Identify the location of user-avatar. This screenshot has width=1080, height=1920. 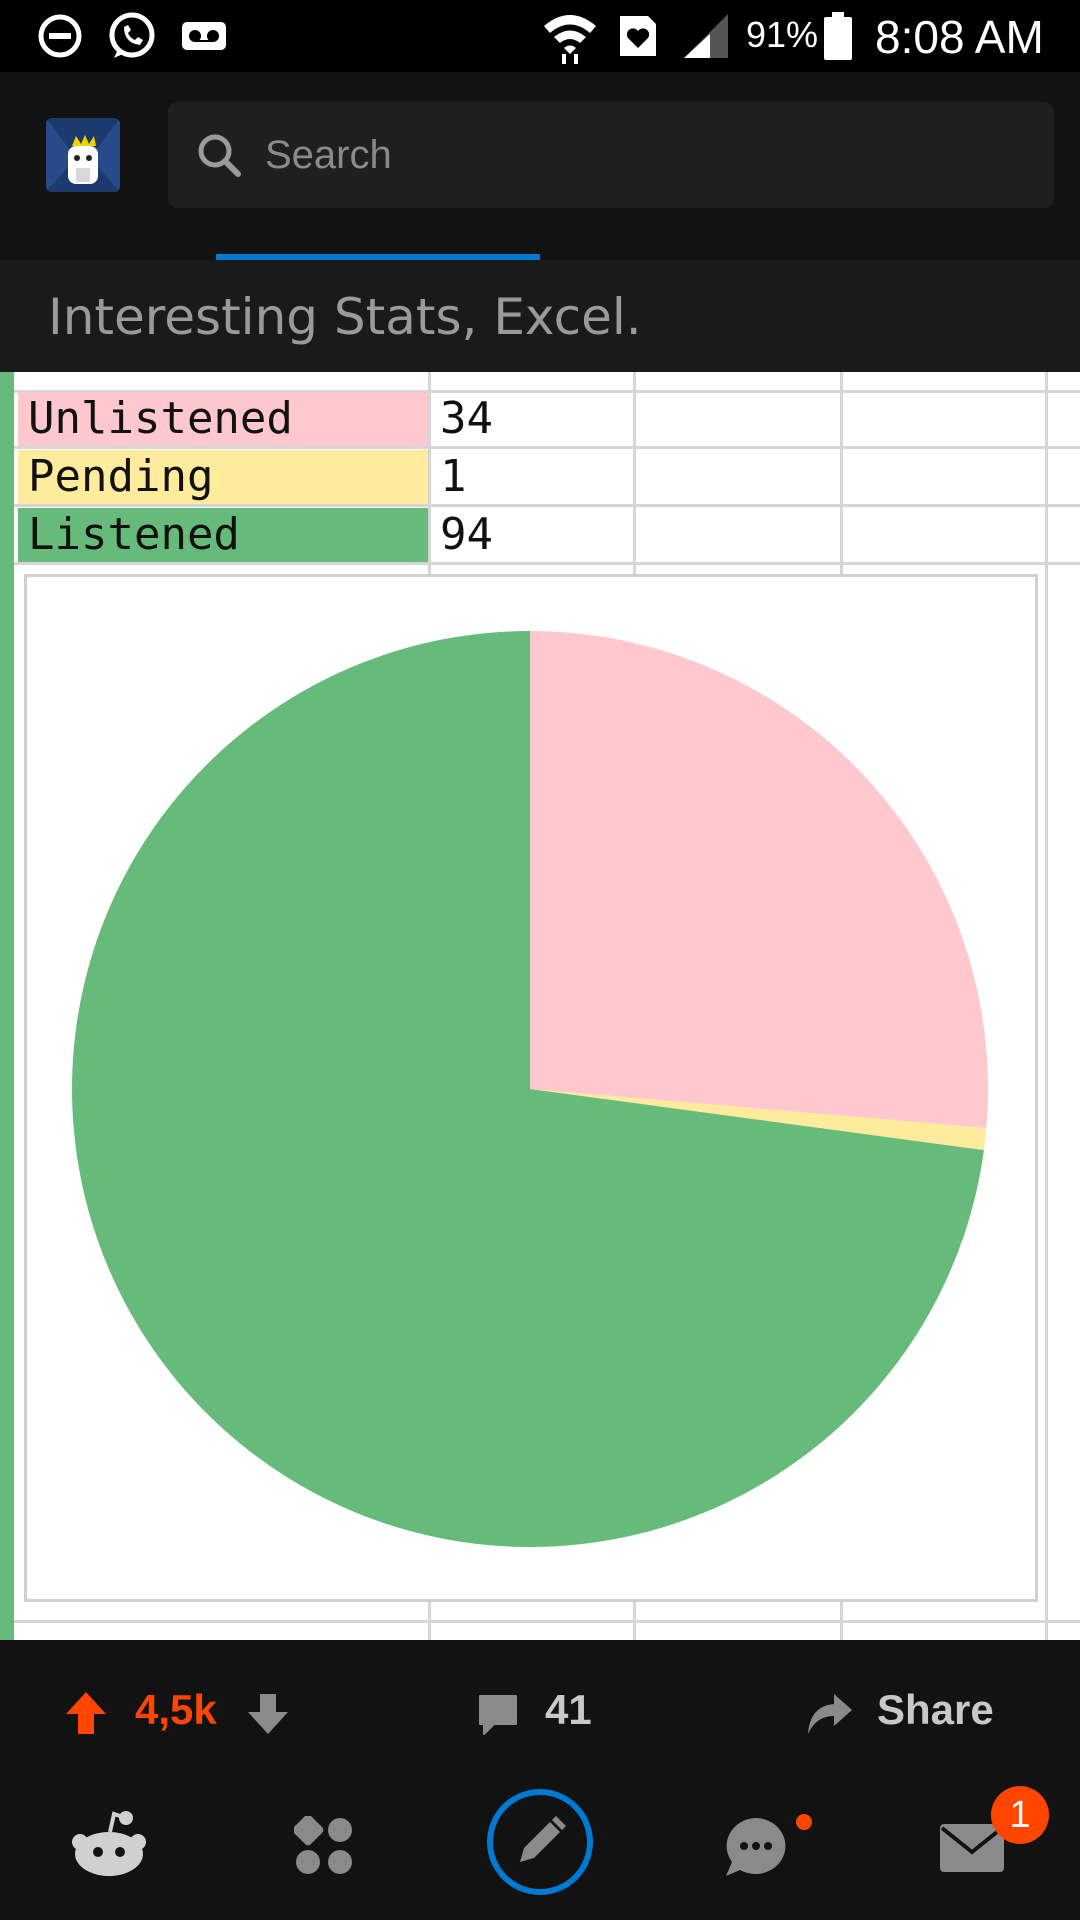
(83, 155).